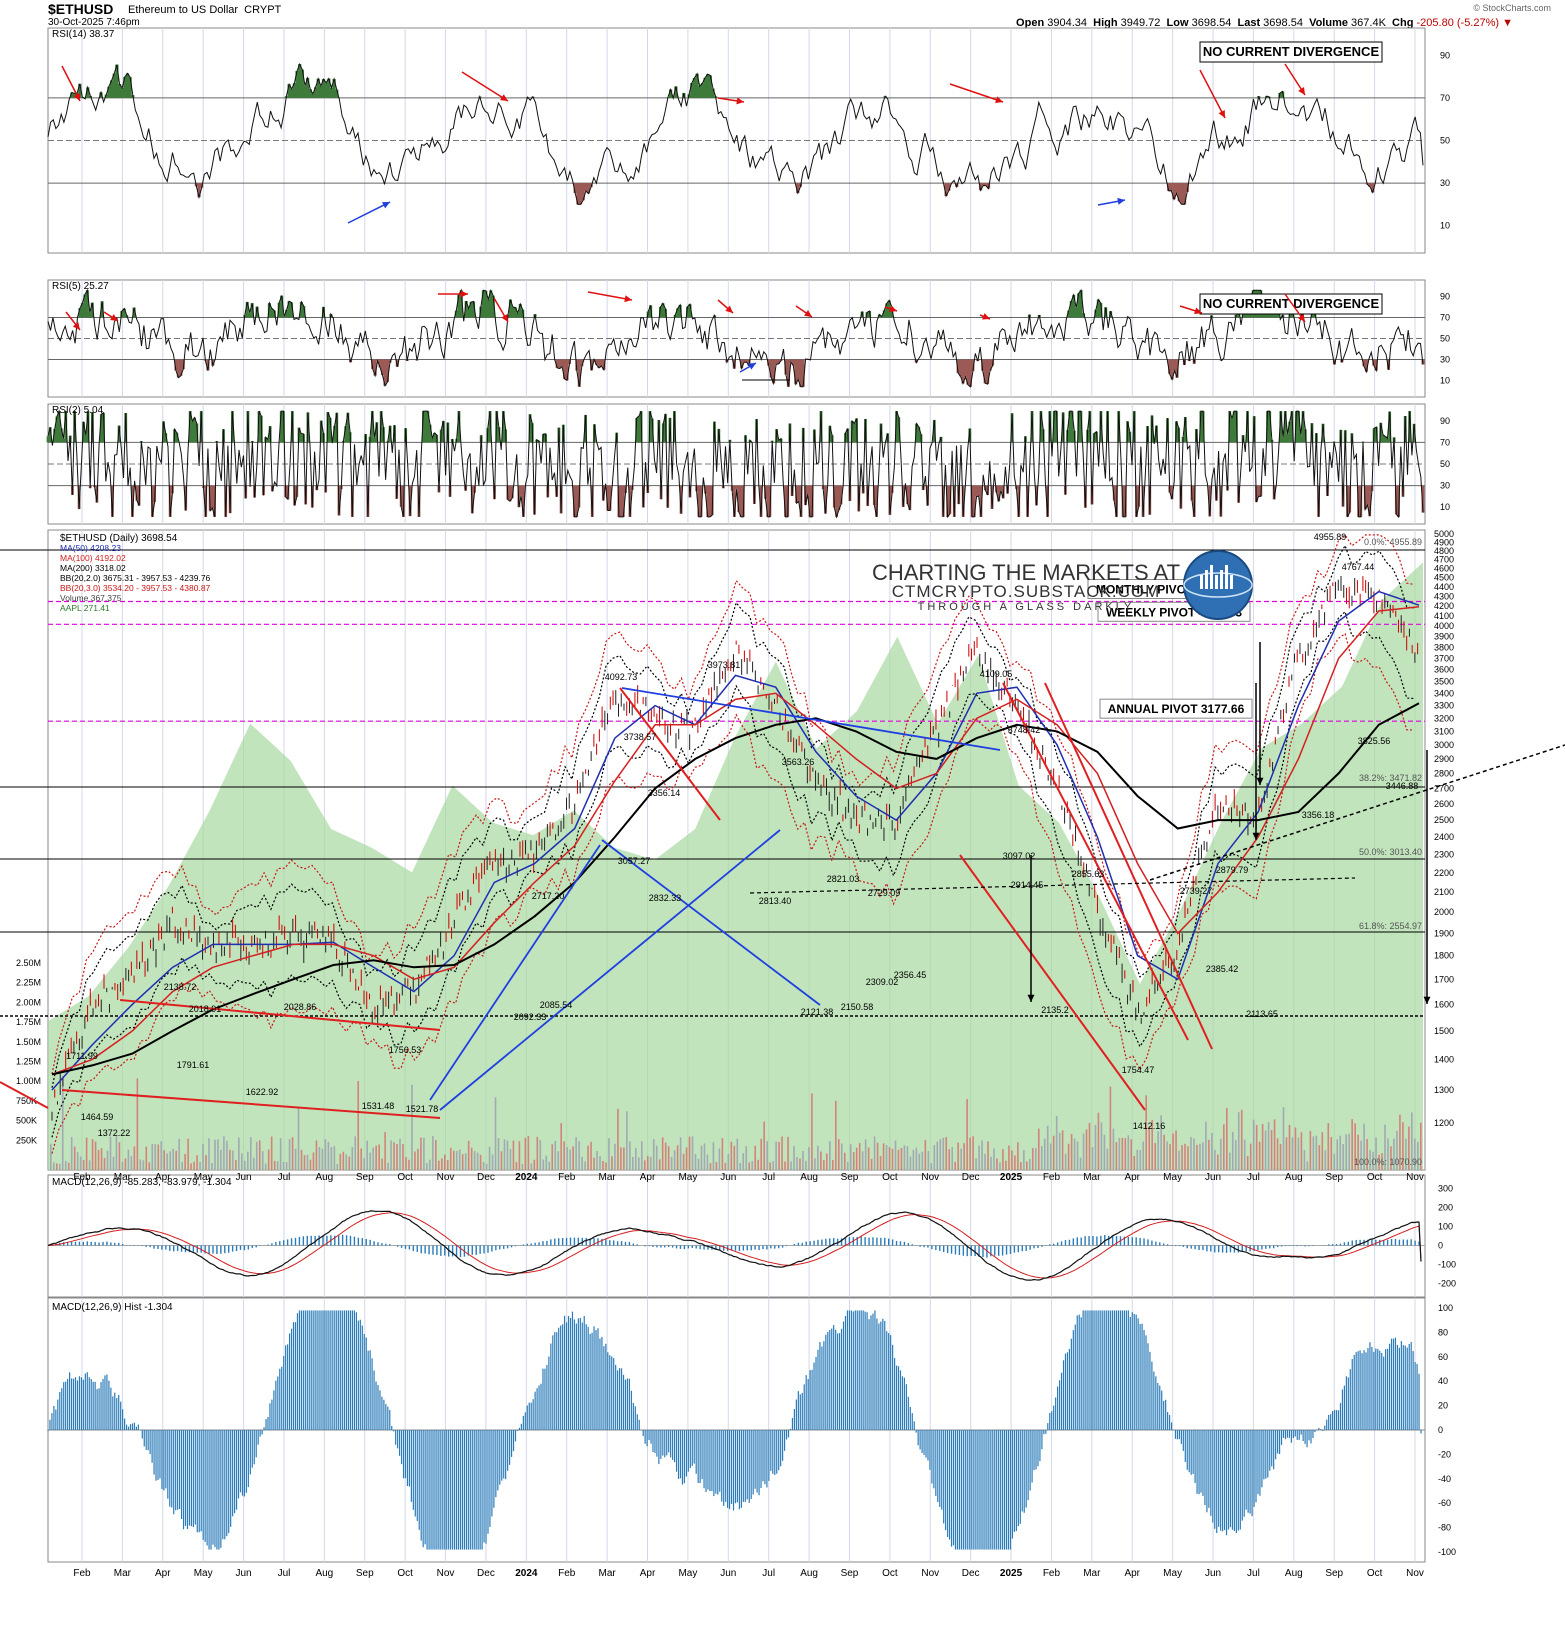 The image size is (1565, 1634). Describe the element at coordinates (1507, 23) in the screenshot. I see `down-arrow-icon: ▼` at that location.